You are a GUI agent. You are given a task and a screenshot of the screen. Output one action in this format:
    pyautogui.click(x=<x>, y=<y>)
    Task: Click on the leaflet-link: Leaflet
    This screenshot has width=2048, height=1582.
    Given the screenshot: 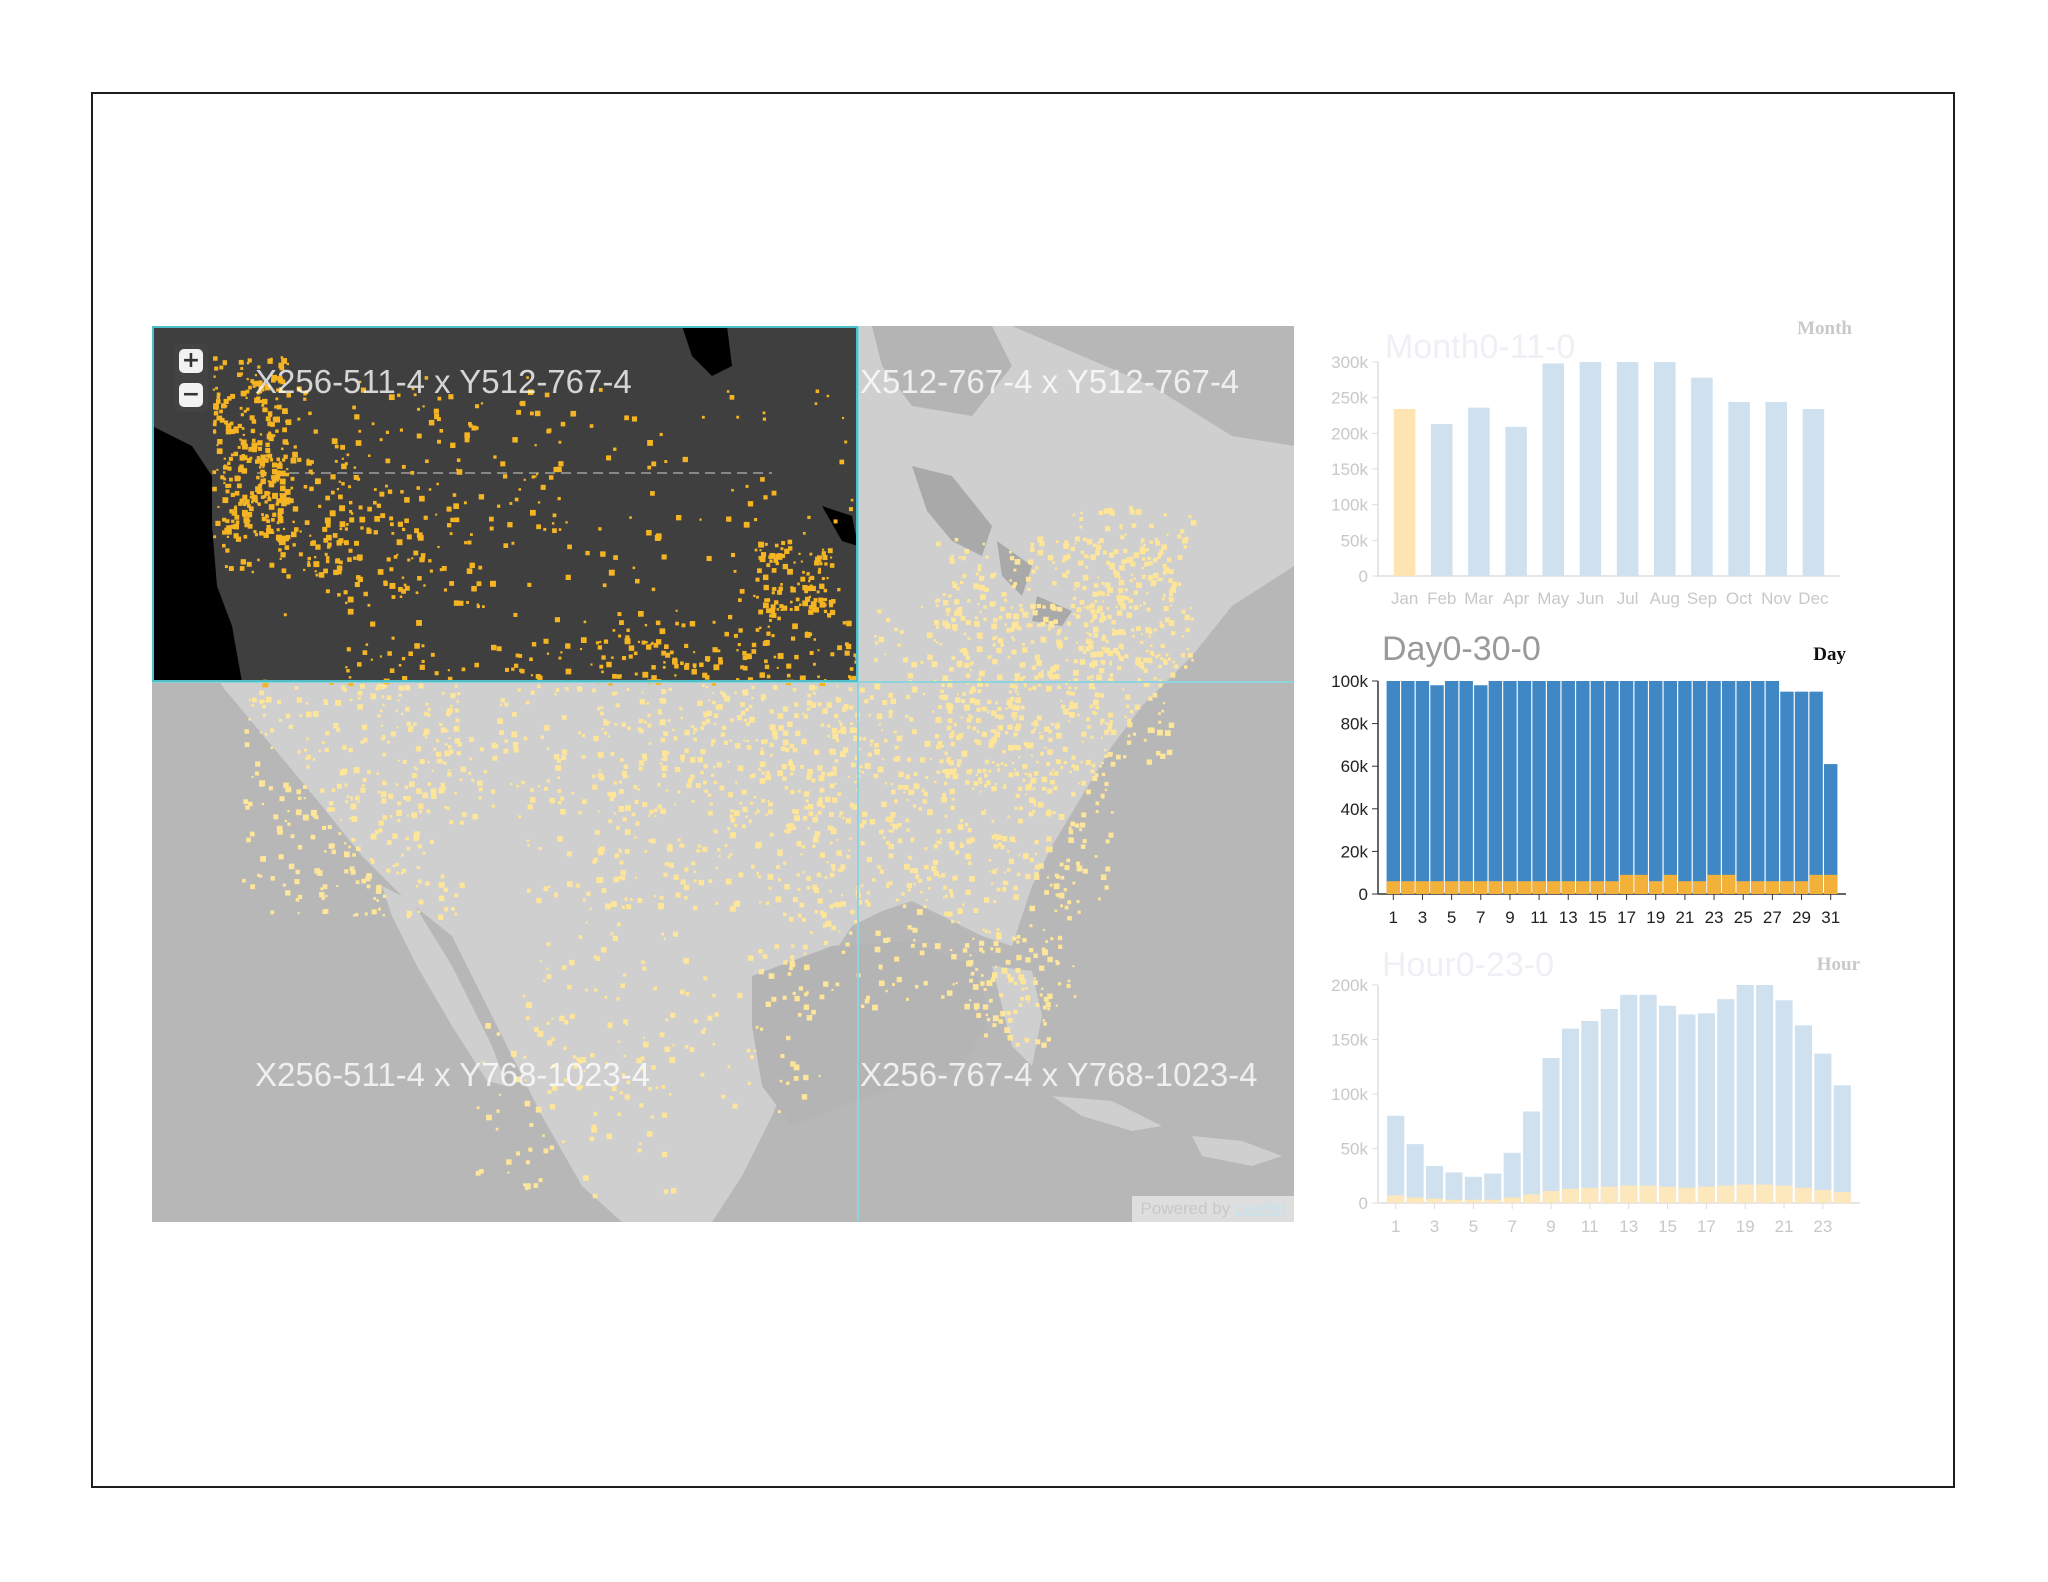 What is the action you would take?
    pyautogui.click(x=1260, y=1208)
    